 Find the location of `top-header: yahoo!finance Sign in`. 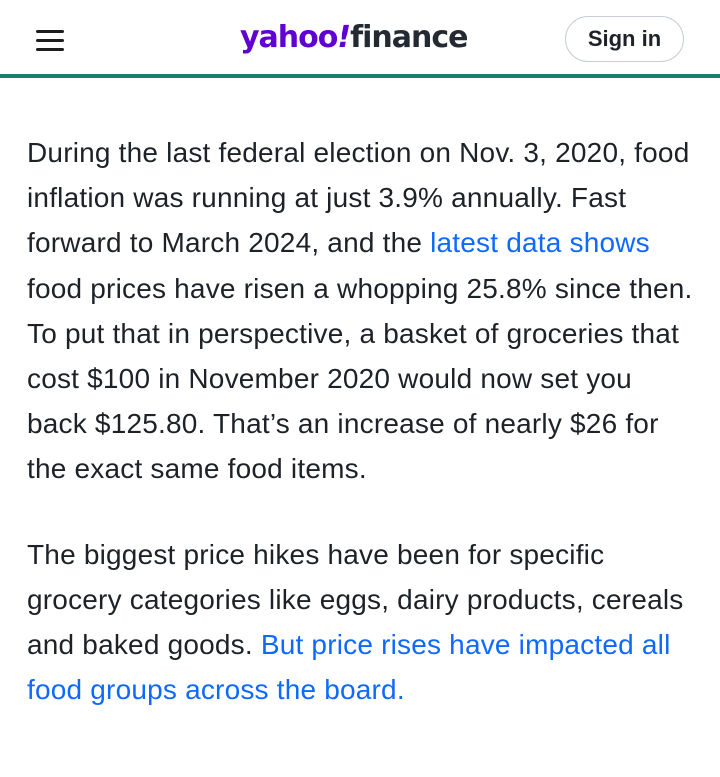

top-header: yahoo!finance Sign in is located at coordinates (360, 38).